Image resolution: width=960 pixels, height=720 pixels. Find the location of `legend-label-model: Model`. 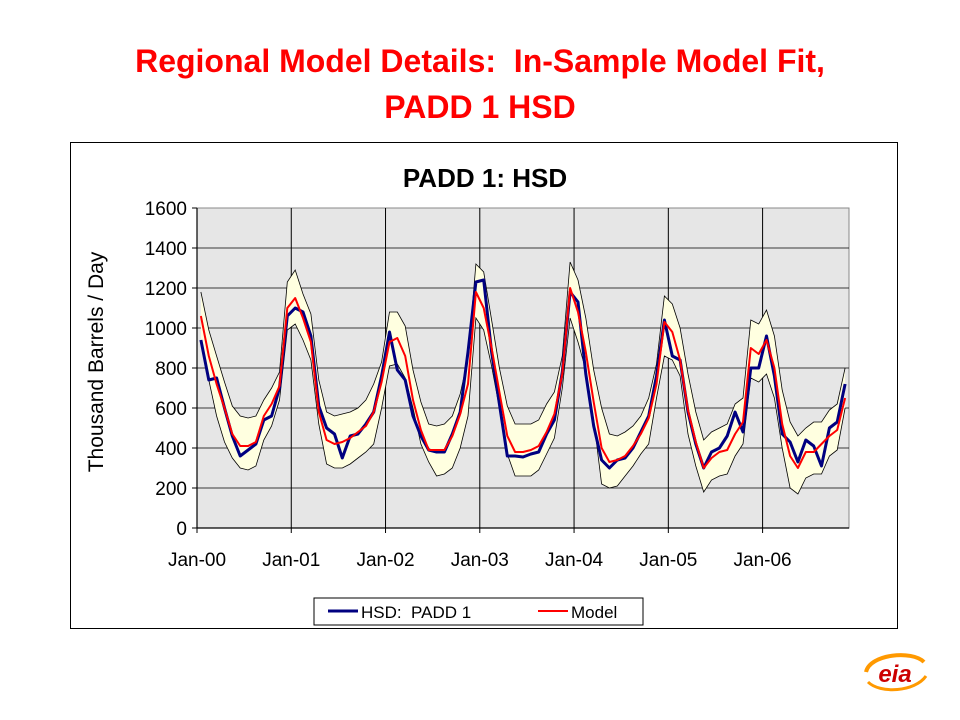

legend-label-model: Model is located at coordinates (594, 612).